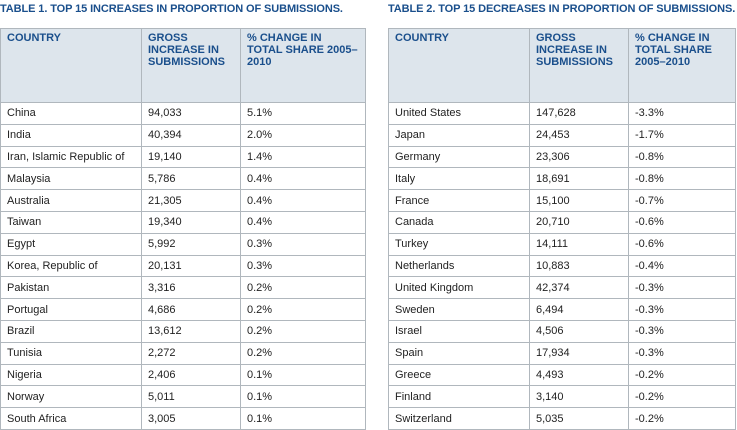 The height and width of the screenshot is (430, 737). What do you see at coordinates (71, 418) in the screenshot?
I see `country-cell: South Africa` at bounding box center [71, 418].